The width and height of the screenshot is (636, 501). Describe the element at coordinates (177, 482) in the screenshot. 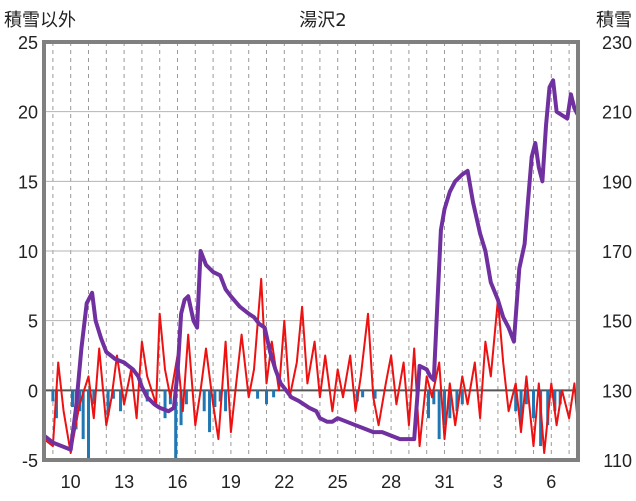

I see `x-tick-label: 16` at that location.